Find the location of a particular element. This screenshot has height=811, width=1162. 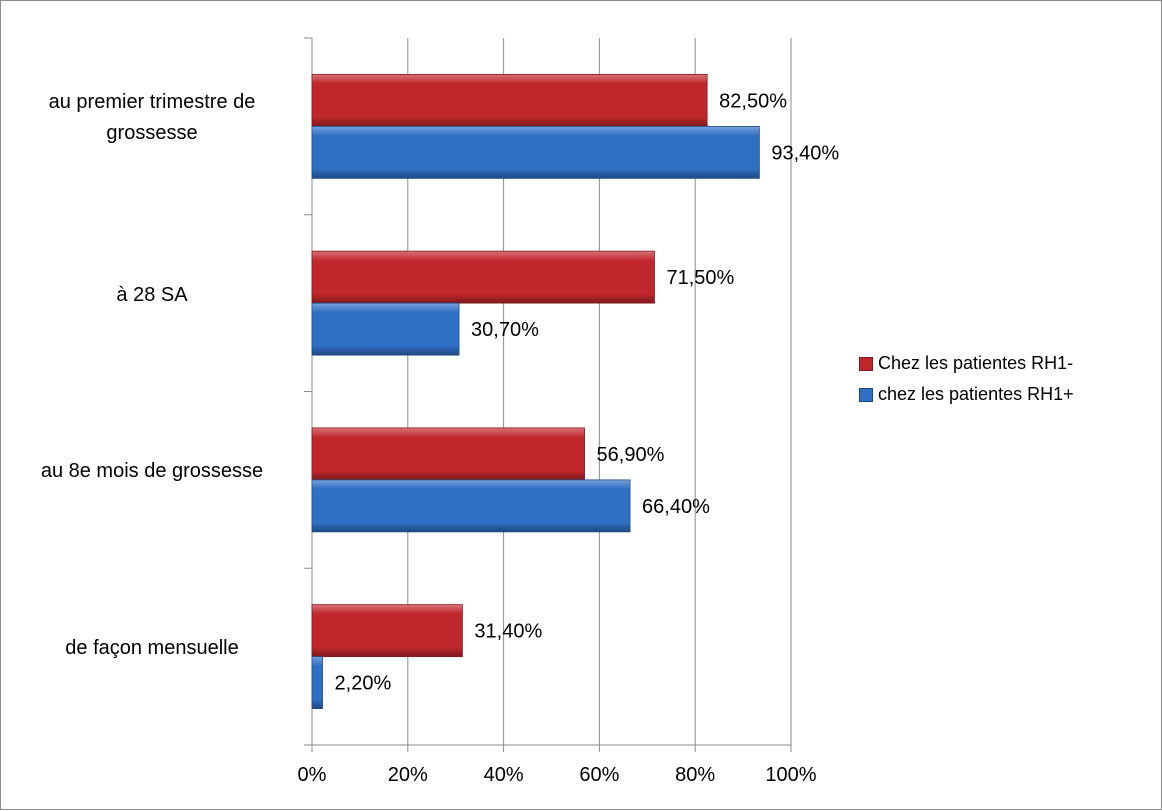

x-tick-label-40: 40% is located at coordinates (504, 775).